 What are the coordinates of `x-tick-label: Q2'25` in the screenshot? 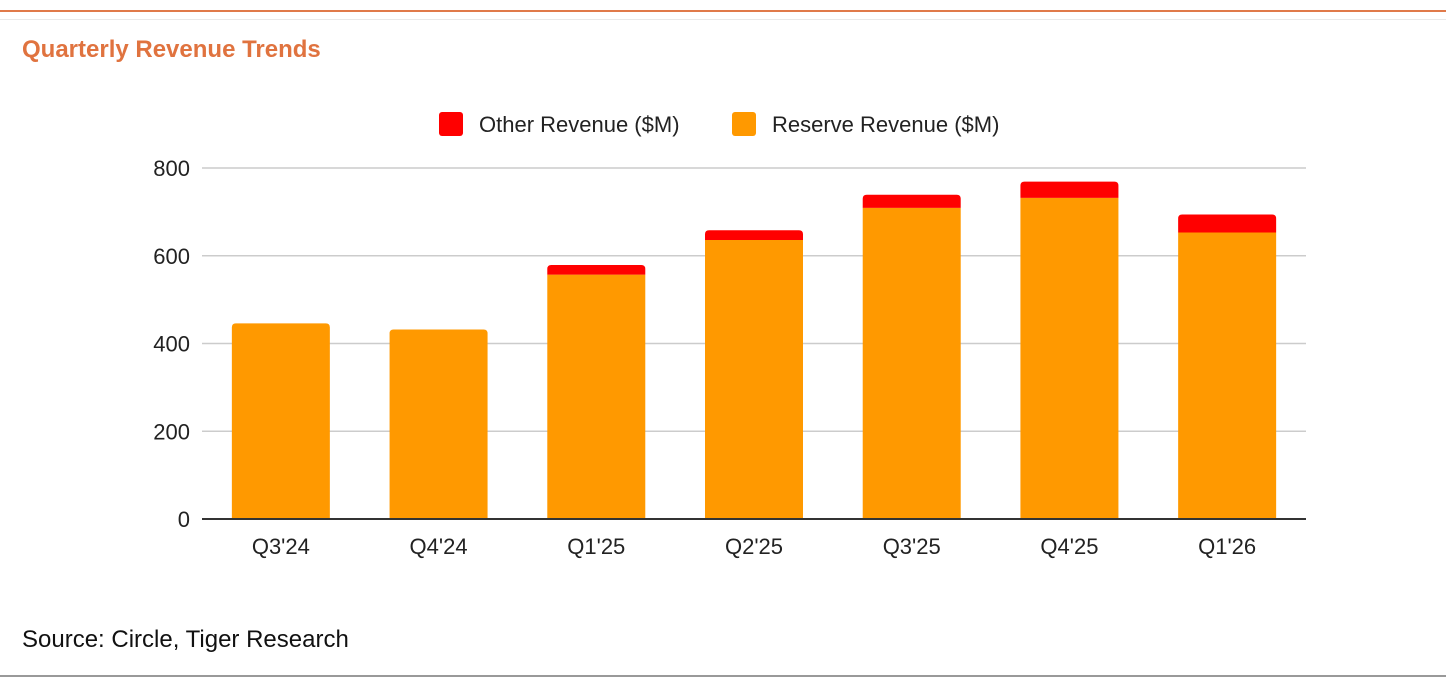 It's located at (754, 546).